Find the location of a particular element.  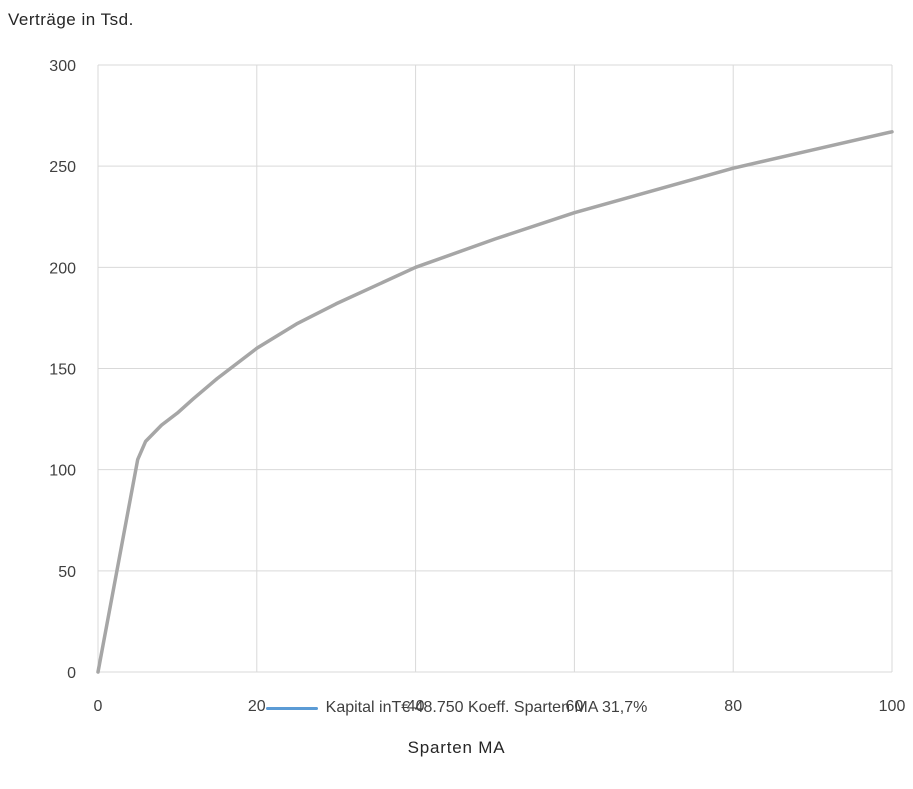

x-tick-label: 0 is located at coordinates (98, 706).